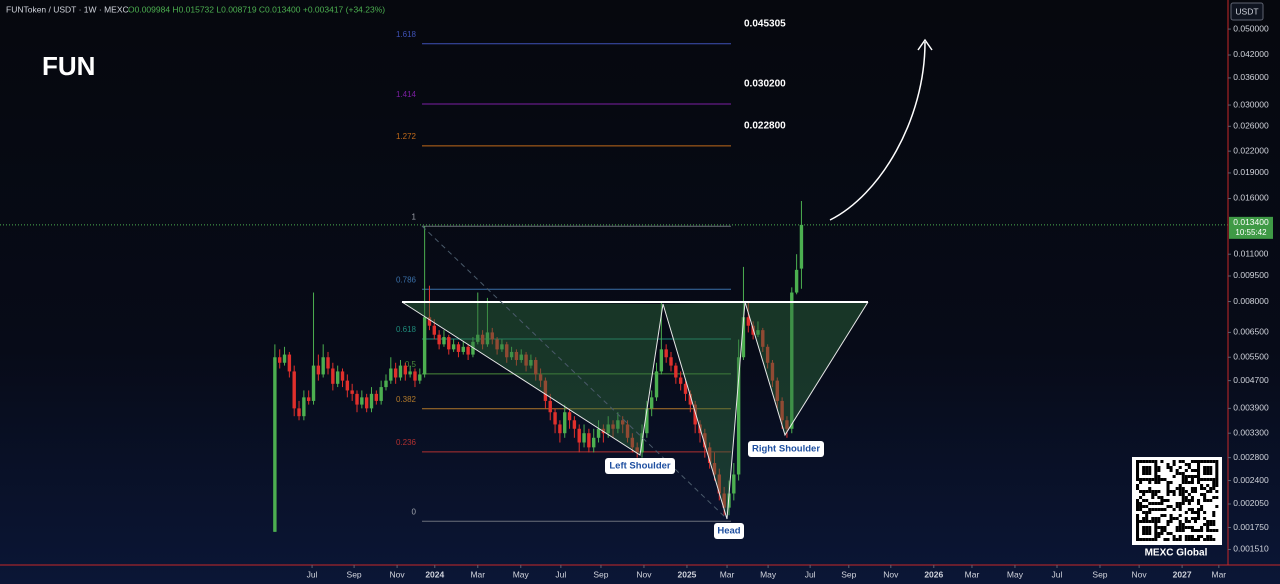  I want to click on y-tick-label: 0.003300, so click(1251, 432).